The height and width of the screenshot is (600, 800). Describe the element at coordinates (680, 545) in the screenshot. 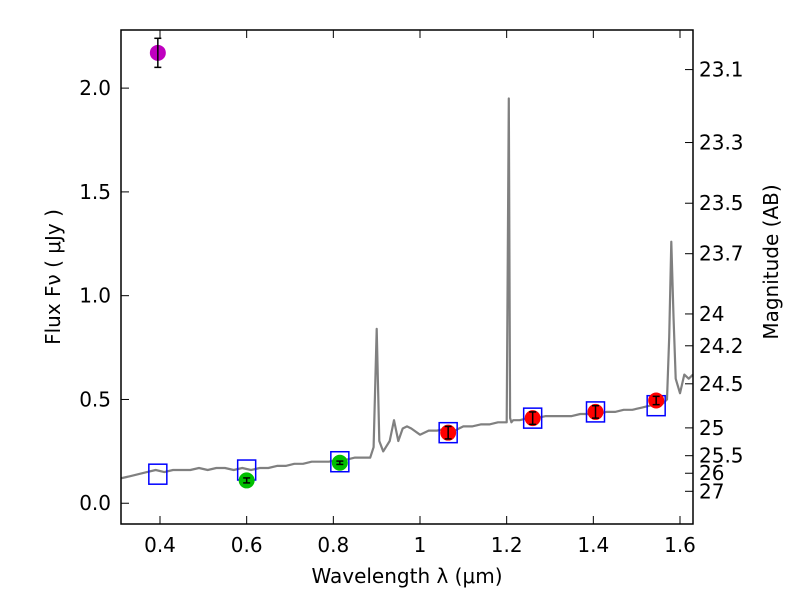

I see `x-tick-label: 1.6` at that location.